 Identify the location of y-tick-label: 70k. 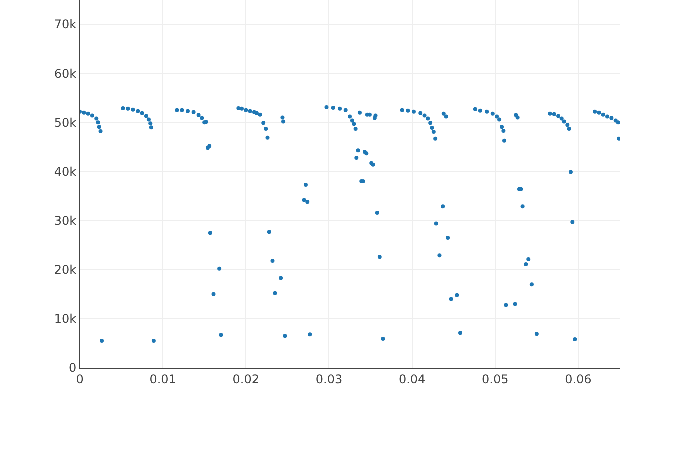
(65, 25).